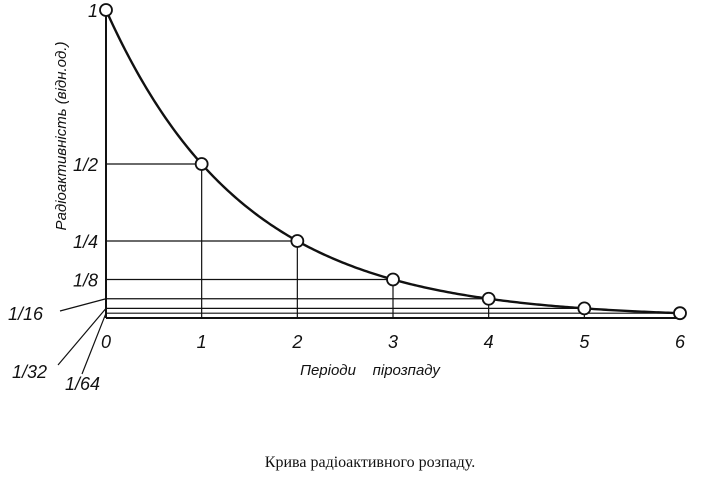 Image resolution: width=706 pixels, height=477 pixels. What do you see at coordinates (61, 136) in the screenshot?
I see `y-axis-label: Радіоактивність (відн.од.)` at bounding box center [61, 136].